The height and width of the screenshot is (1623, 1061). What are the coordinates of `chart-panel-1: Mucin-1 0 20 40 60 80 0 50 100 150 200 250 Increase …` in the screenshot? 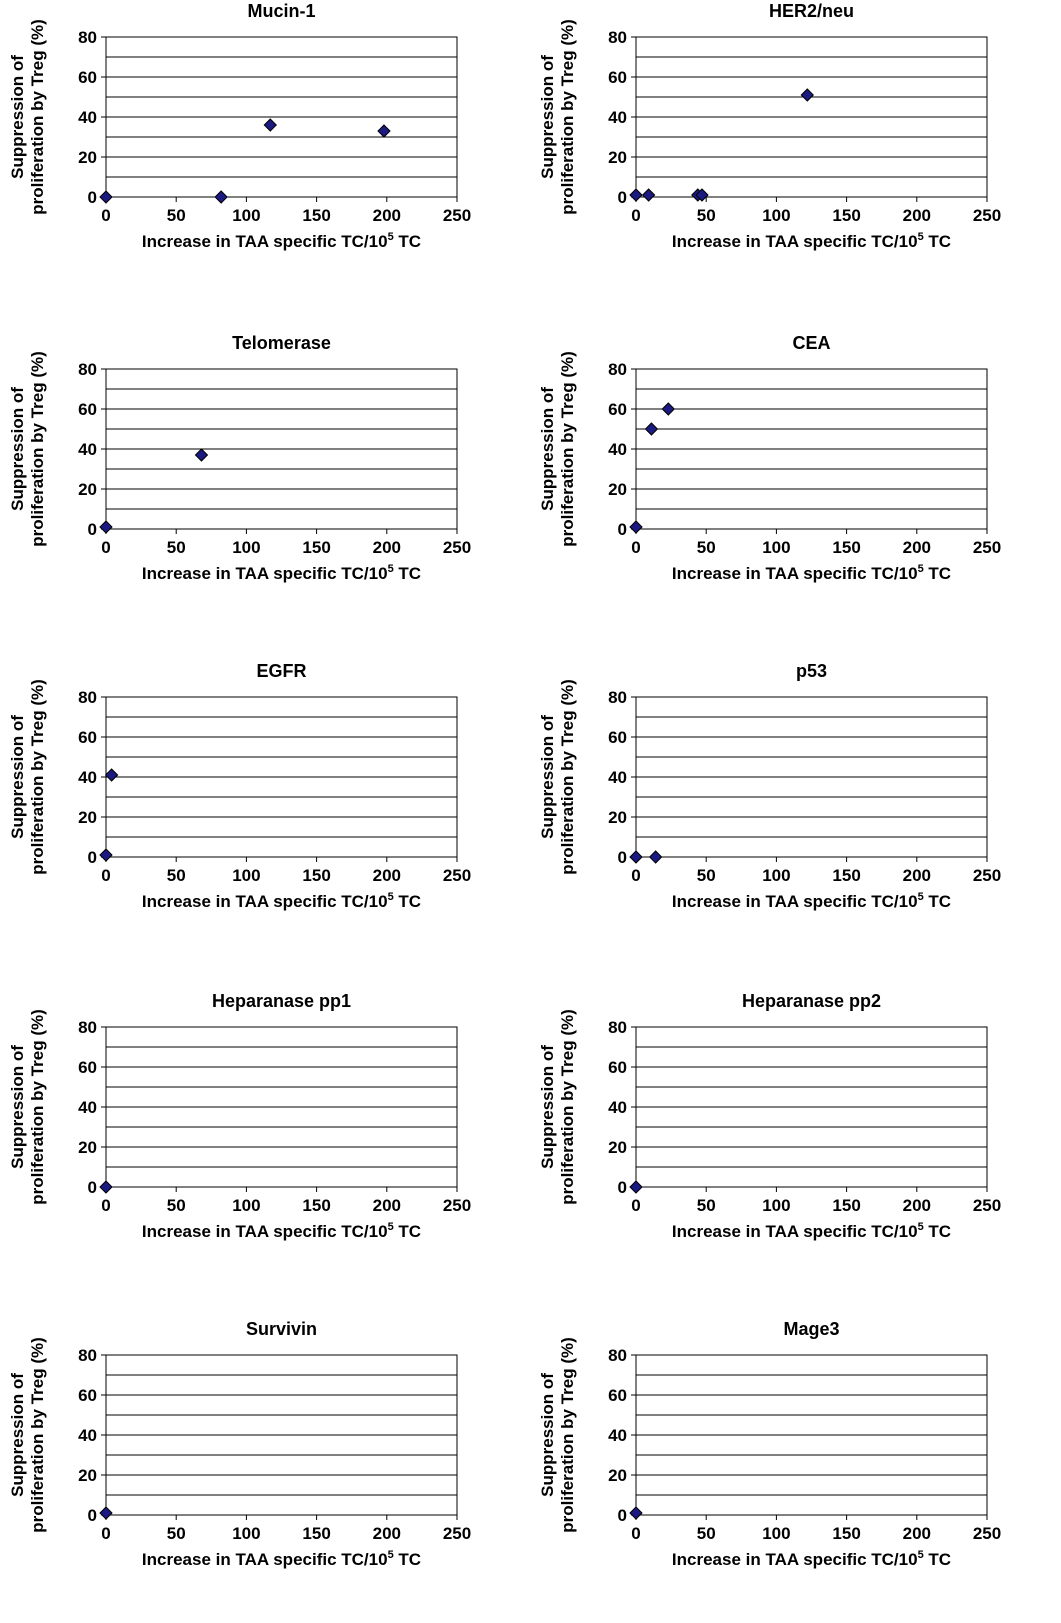 It's located at (239, 126).